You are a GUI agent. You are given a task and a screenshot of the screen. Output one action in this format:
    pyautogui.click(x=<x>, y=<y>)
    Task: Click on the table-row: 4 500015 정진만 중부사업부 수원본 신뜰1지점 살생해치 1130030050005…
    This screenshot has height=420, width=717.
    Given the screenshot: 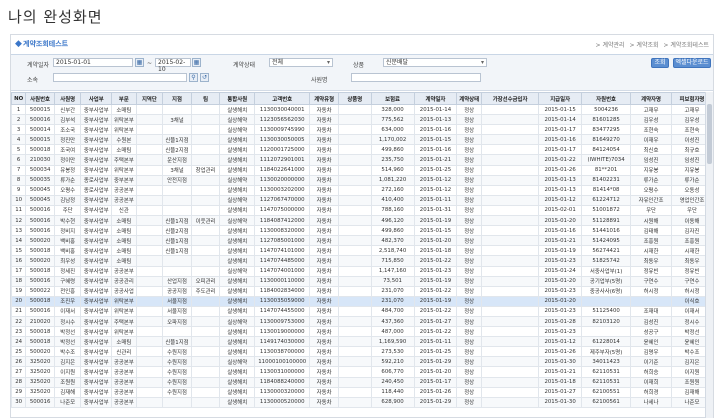 What is the action you would take?
    pyautogui.click(x=362, y=140)
    